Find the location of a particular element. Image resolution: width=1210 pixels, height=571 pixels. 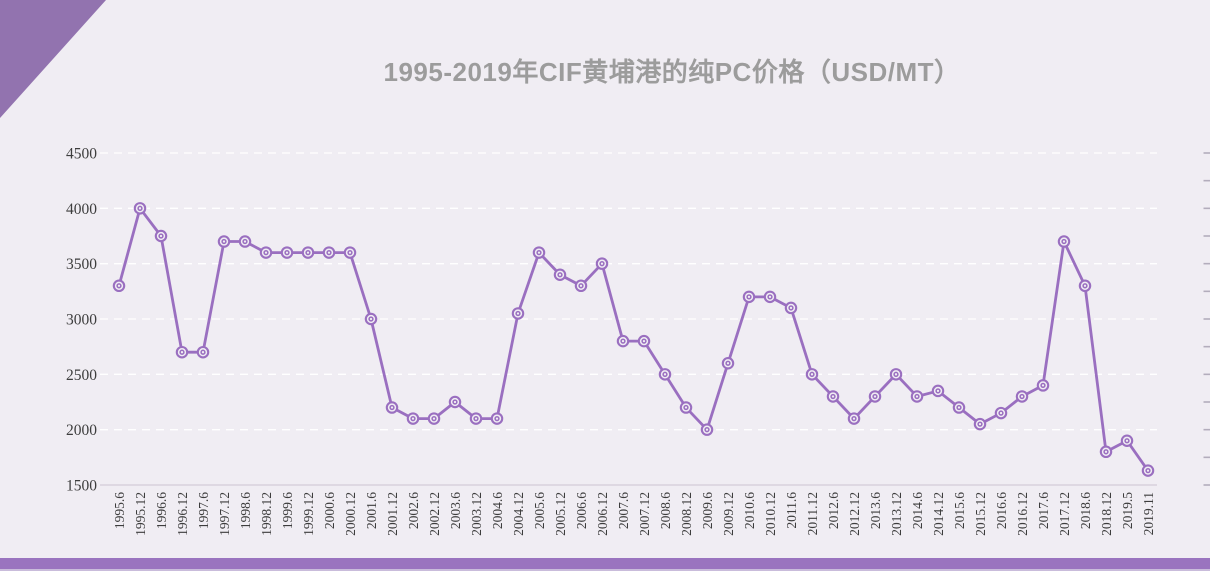

y-tick-label: 2000 is located at coordinates (81, 430).